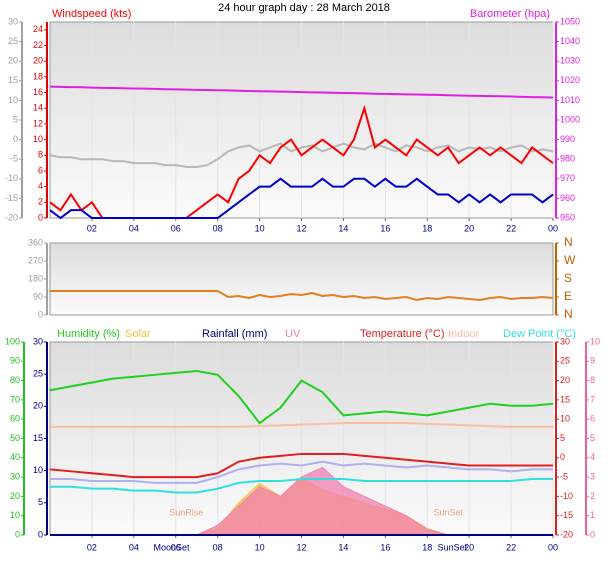 The image size is (608, 561). I want to click on x-tick-label: 00, so click(553, 547).